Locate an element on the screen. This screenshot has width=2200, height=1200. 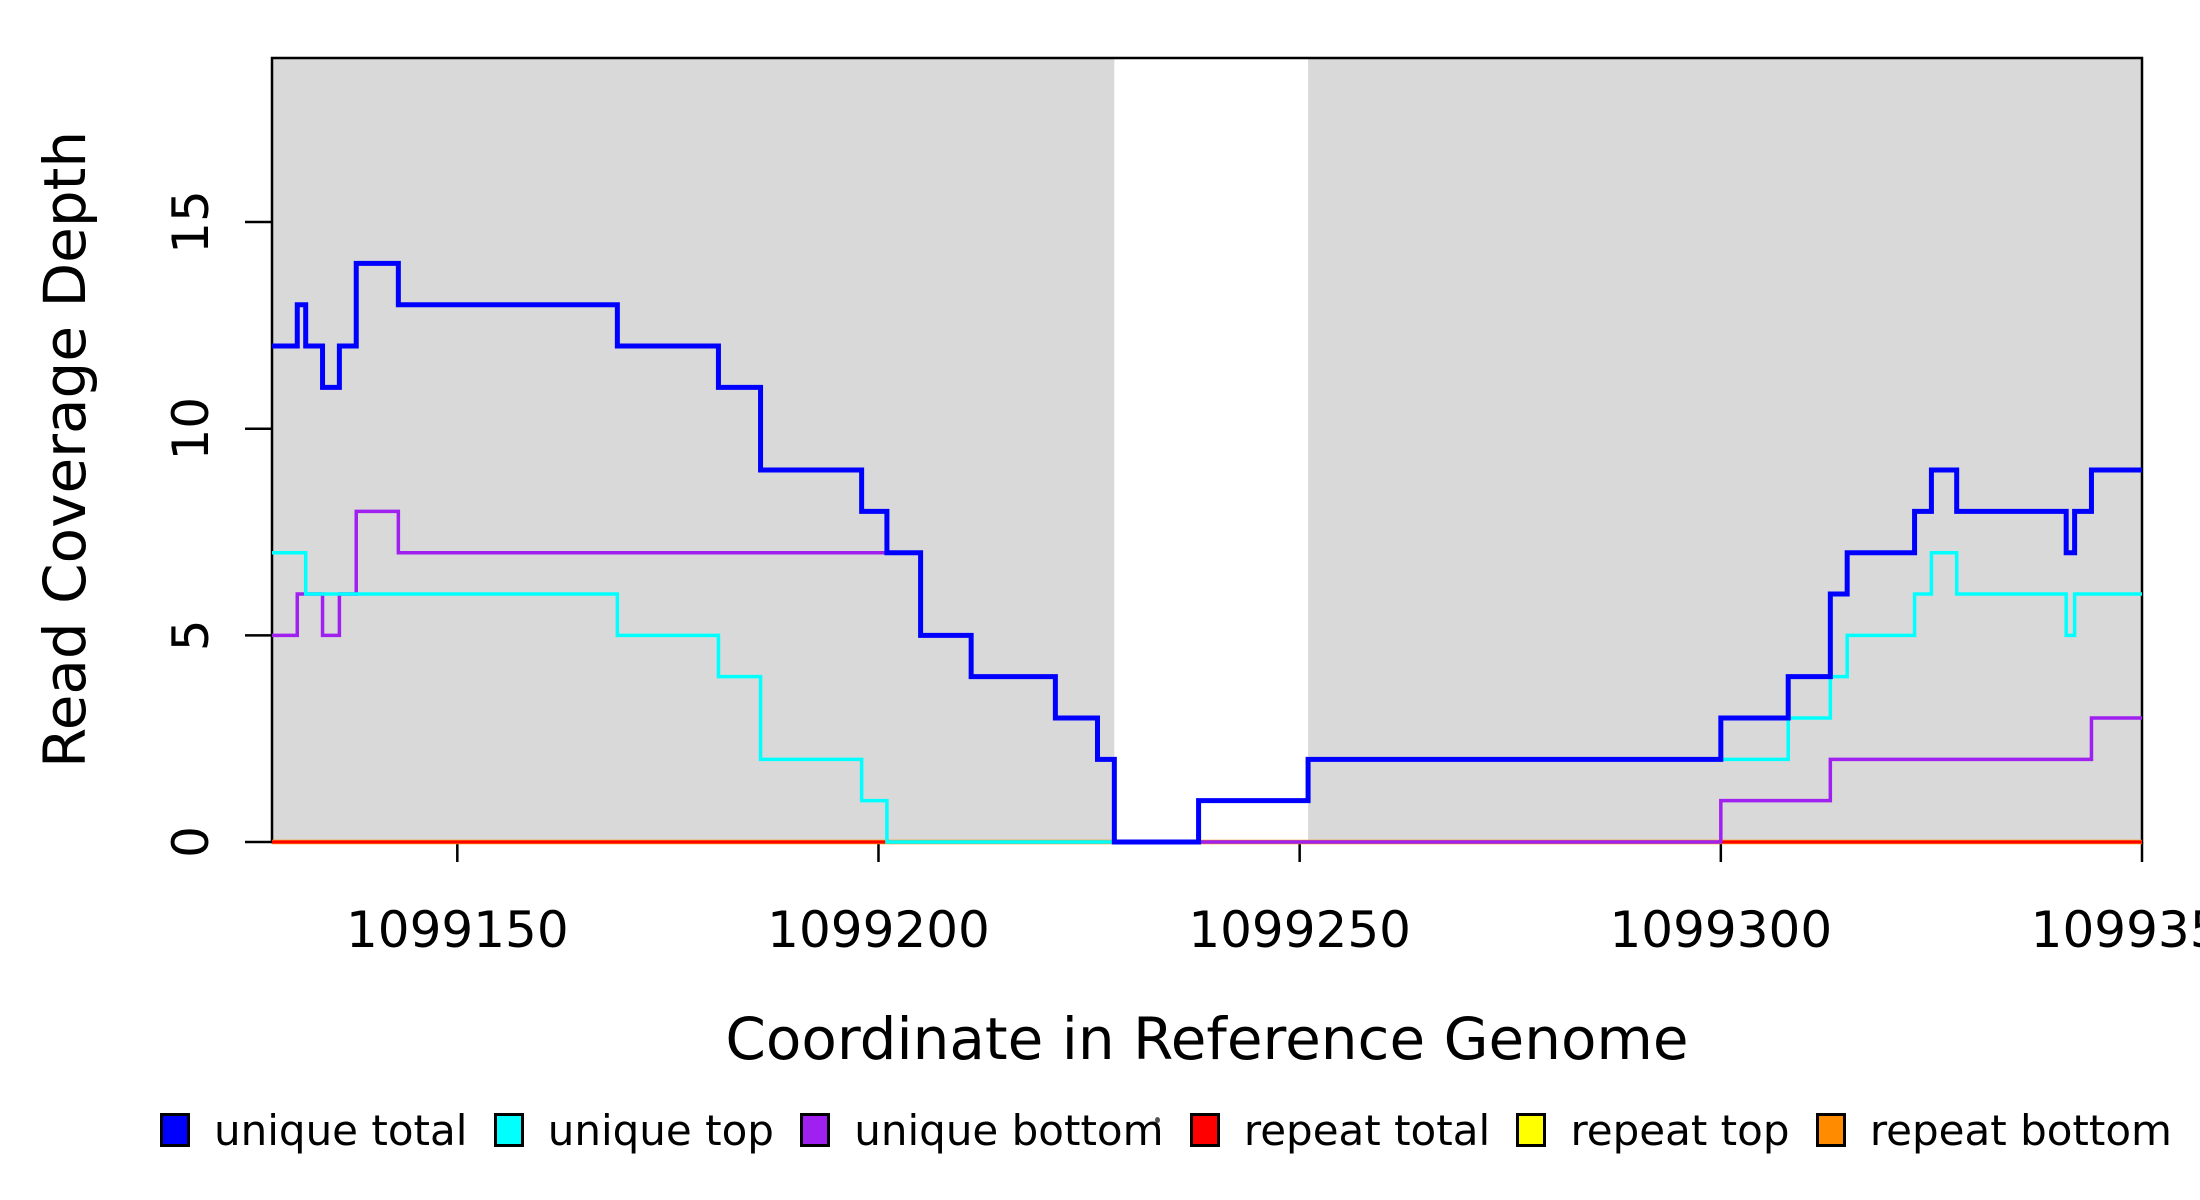
legend-swatch-repeat-bottom is located at coordinates (1830, 1130).